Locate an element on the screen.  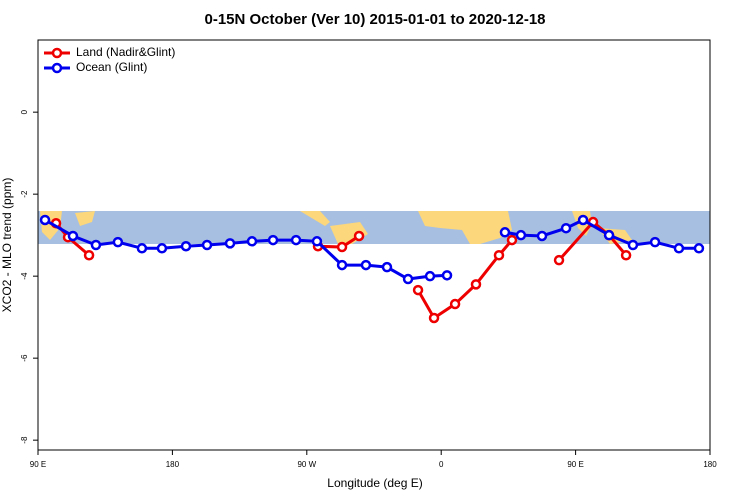
y-tick-label: -6 is located at coordinates (24, 358).